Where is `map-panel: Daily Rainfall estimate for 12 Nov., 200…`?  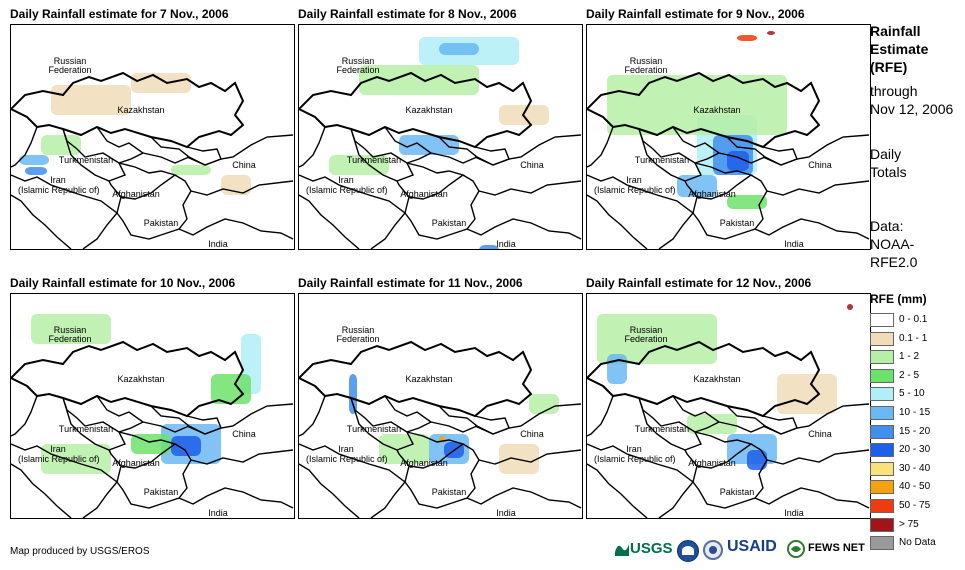 map-panel: Daily Rainfall estimate for 12 Nov., 200… is located at coordinates (728, 397).